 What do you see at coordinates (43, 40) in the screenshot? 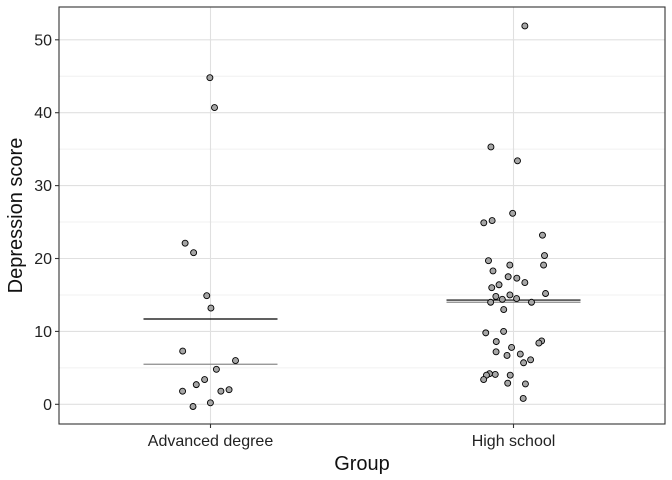
I see `y-tick-label: 50` at bounding box center [43, 40].